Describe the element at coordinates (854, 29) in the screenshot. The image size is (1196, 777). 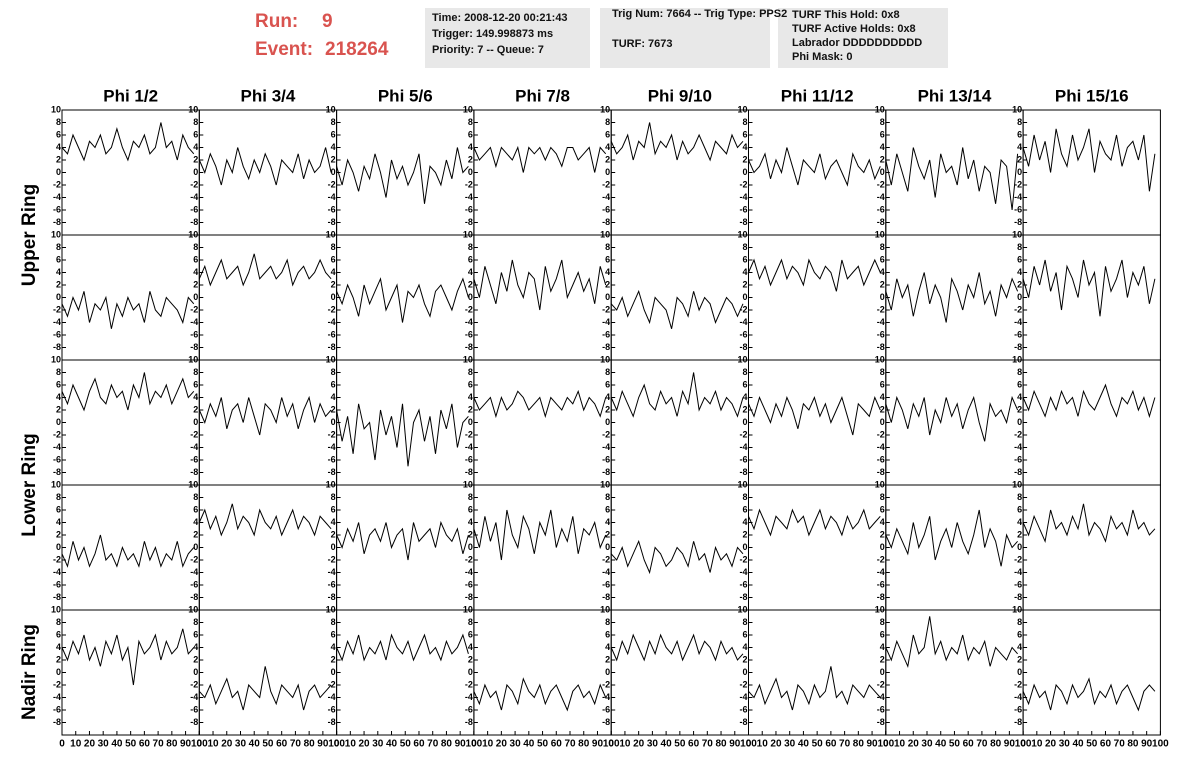
I see `info-line: TURF Active Holds: 0x8` at that location.